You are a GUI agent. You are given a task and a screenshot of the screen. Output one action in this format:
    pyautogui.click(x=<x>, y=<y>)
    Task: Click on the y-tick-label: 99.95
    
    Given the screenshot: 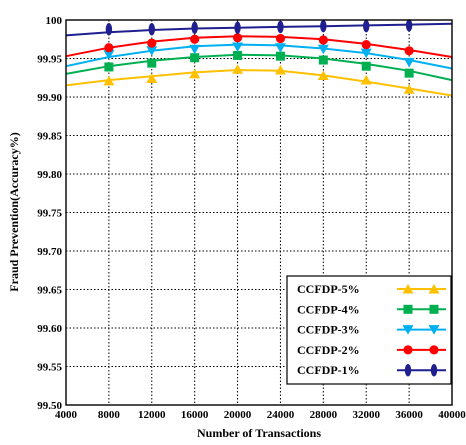 What is the action you would take?
    pyautogui.click(x=49, y=60)
    